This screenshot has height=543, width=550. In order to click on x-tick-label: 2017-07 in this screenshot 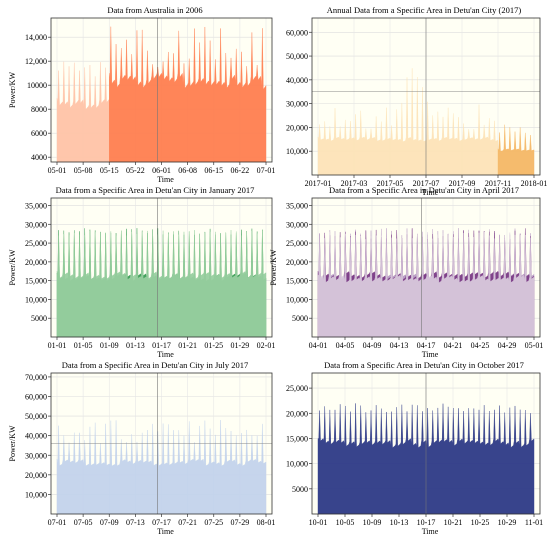, I will do `click(426, 183)`.